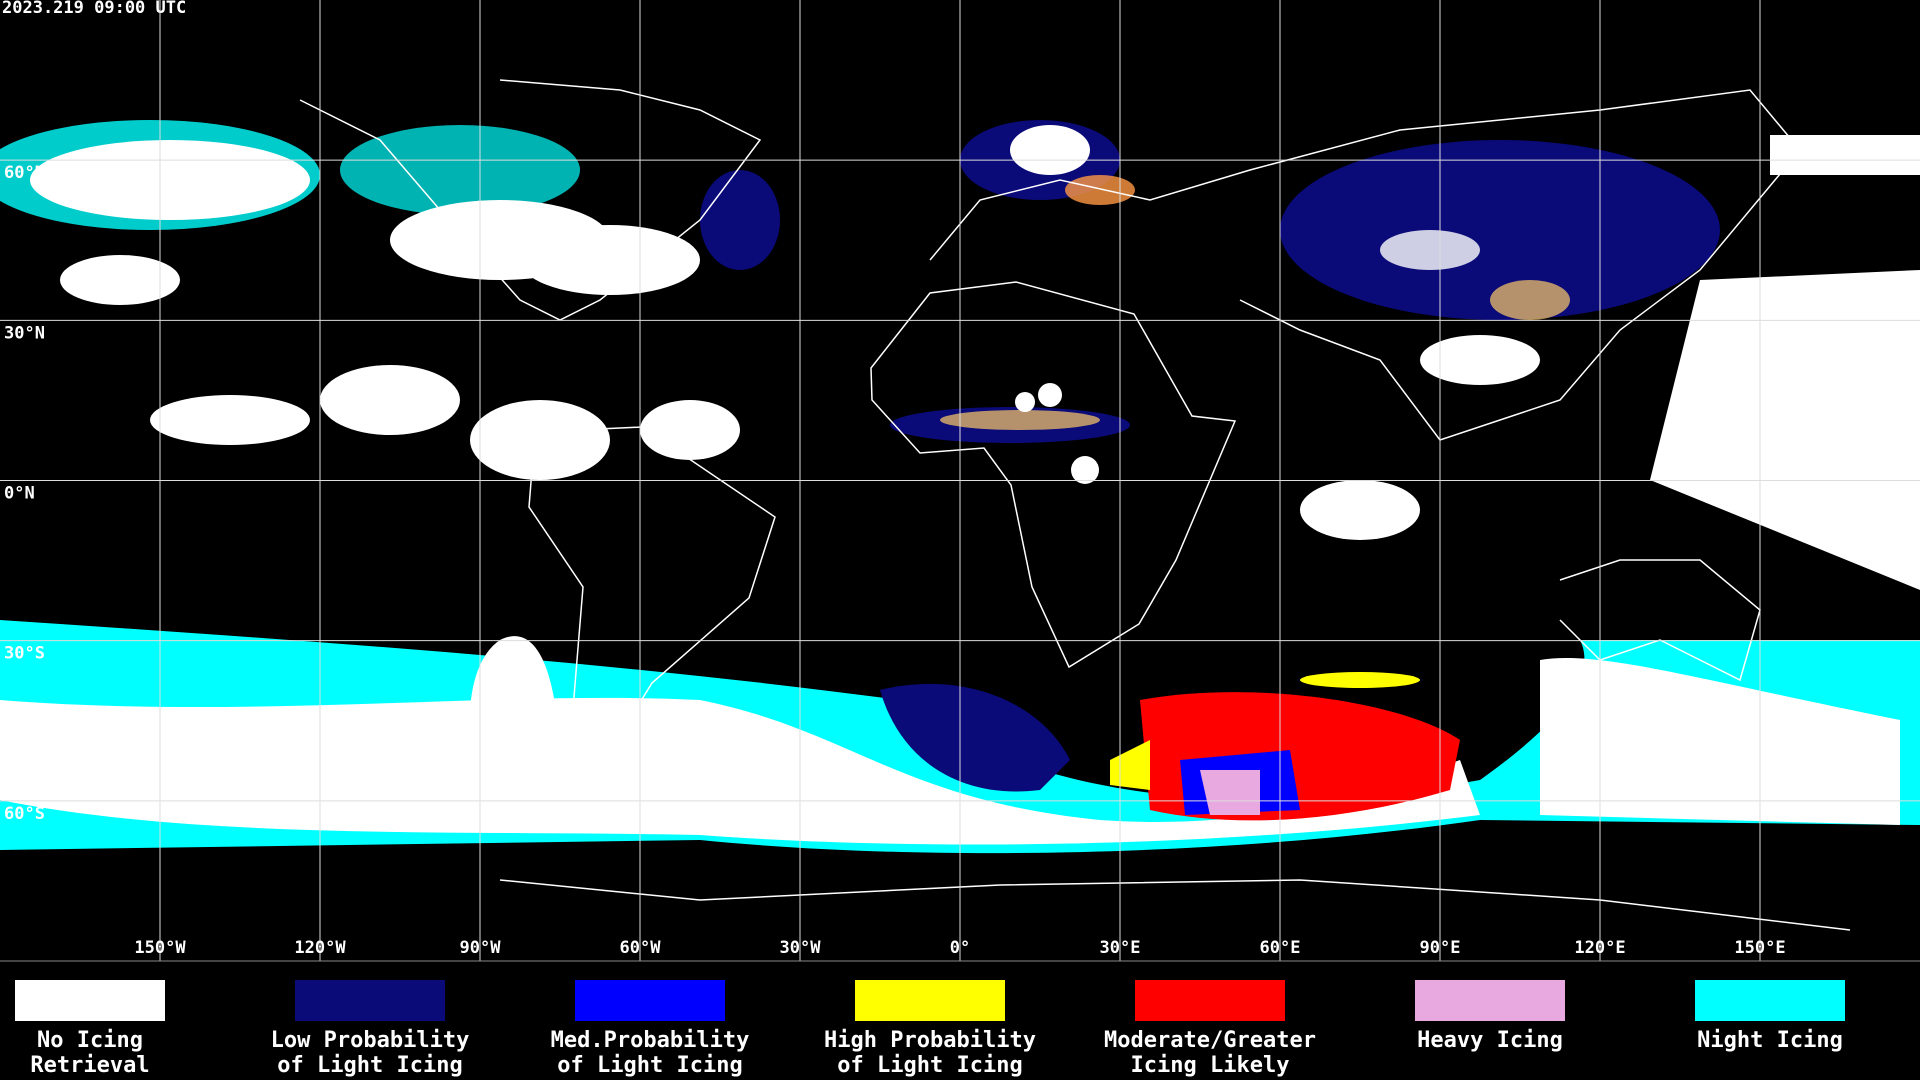  What do you see at coordinates (160, 948) in the screenshot?
I see `meridian-label: 150°W` at bounding box center [160, 948].